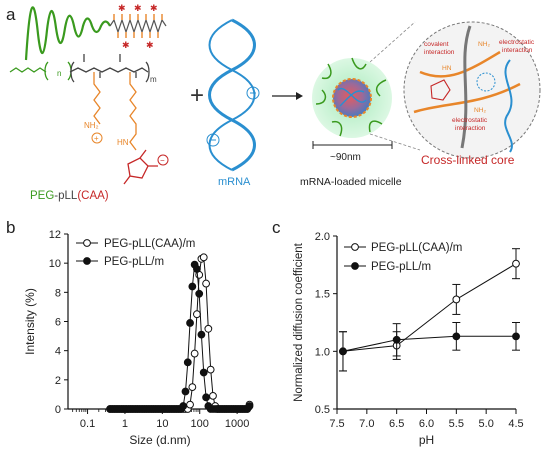 Image resolution: width=550 pixels, height=456 pixels. What do you see at coordinates (322, 352) in the screenshot?
I see `y-tick-label: 1.0` at bounding box center [322, 352].